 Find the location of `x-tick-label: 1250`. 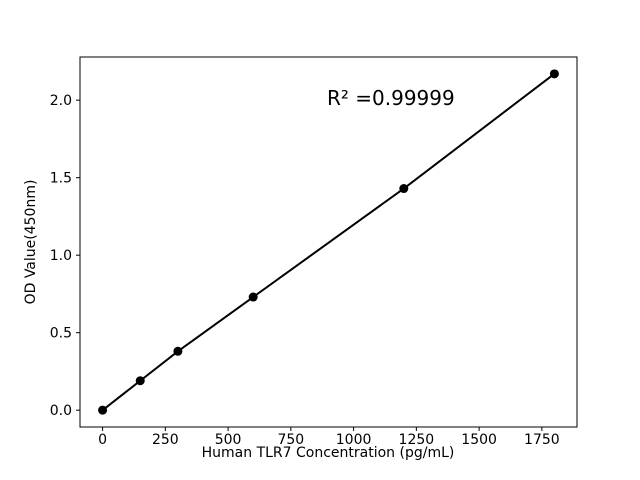

x-tick-label: 1250 is located at coordinates (417, 440).